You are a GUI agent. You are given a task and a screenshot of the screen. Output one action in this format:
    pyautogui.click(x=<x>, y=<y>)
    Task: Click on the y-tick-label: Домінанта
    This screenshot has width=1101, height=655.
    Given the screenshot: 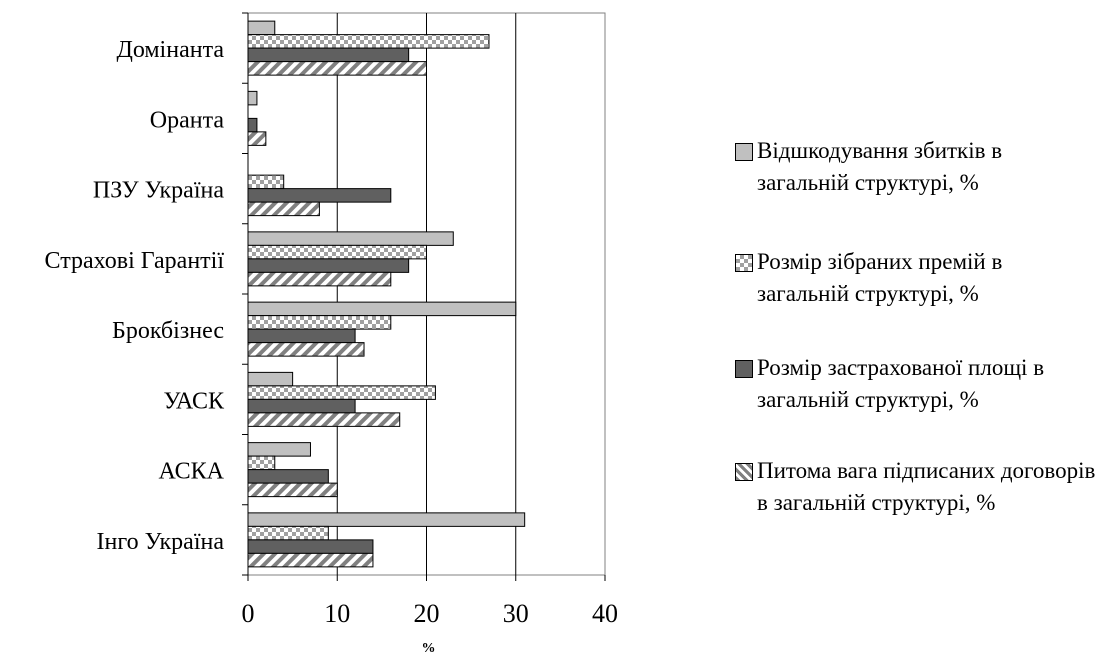 What is the action you would take?
    pyautogui.click(x=170, y=50)
    